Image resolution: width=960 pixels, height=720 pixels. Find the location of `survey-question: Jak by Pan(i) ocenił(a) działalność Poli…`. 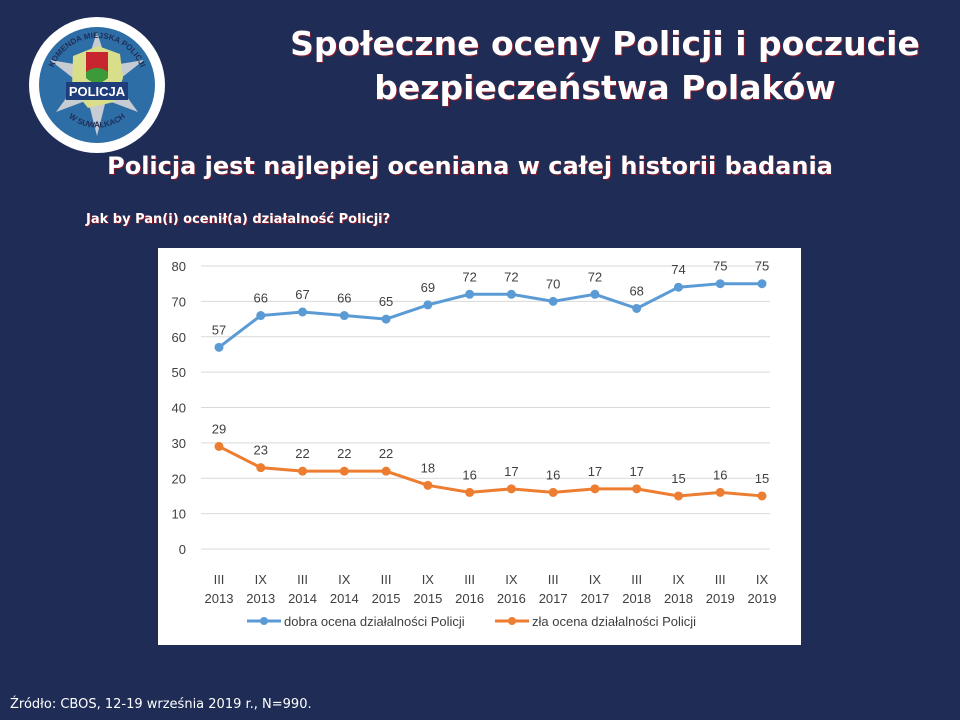

survey-question: Jak by Pan(i) ocenił(a) działalność Poli… is located at coordinates (238, 219).